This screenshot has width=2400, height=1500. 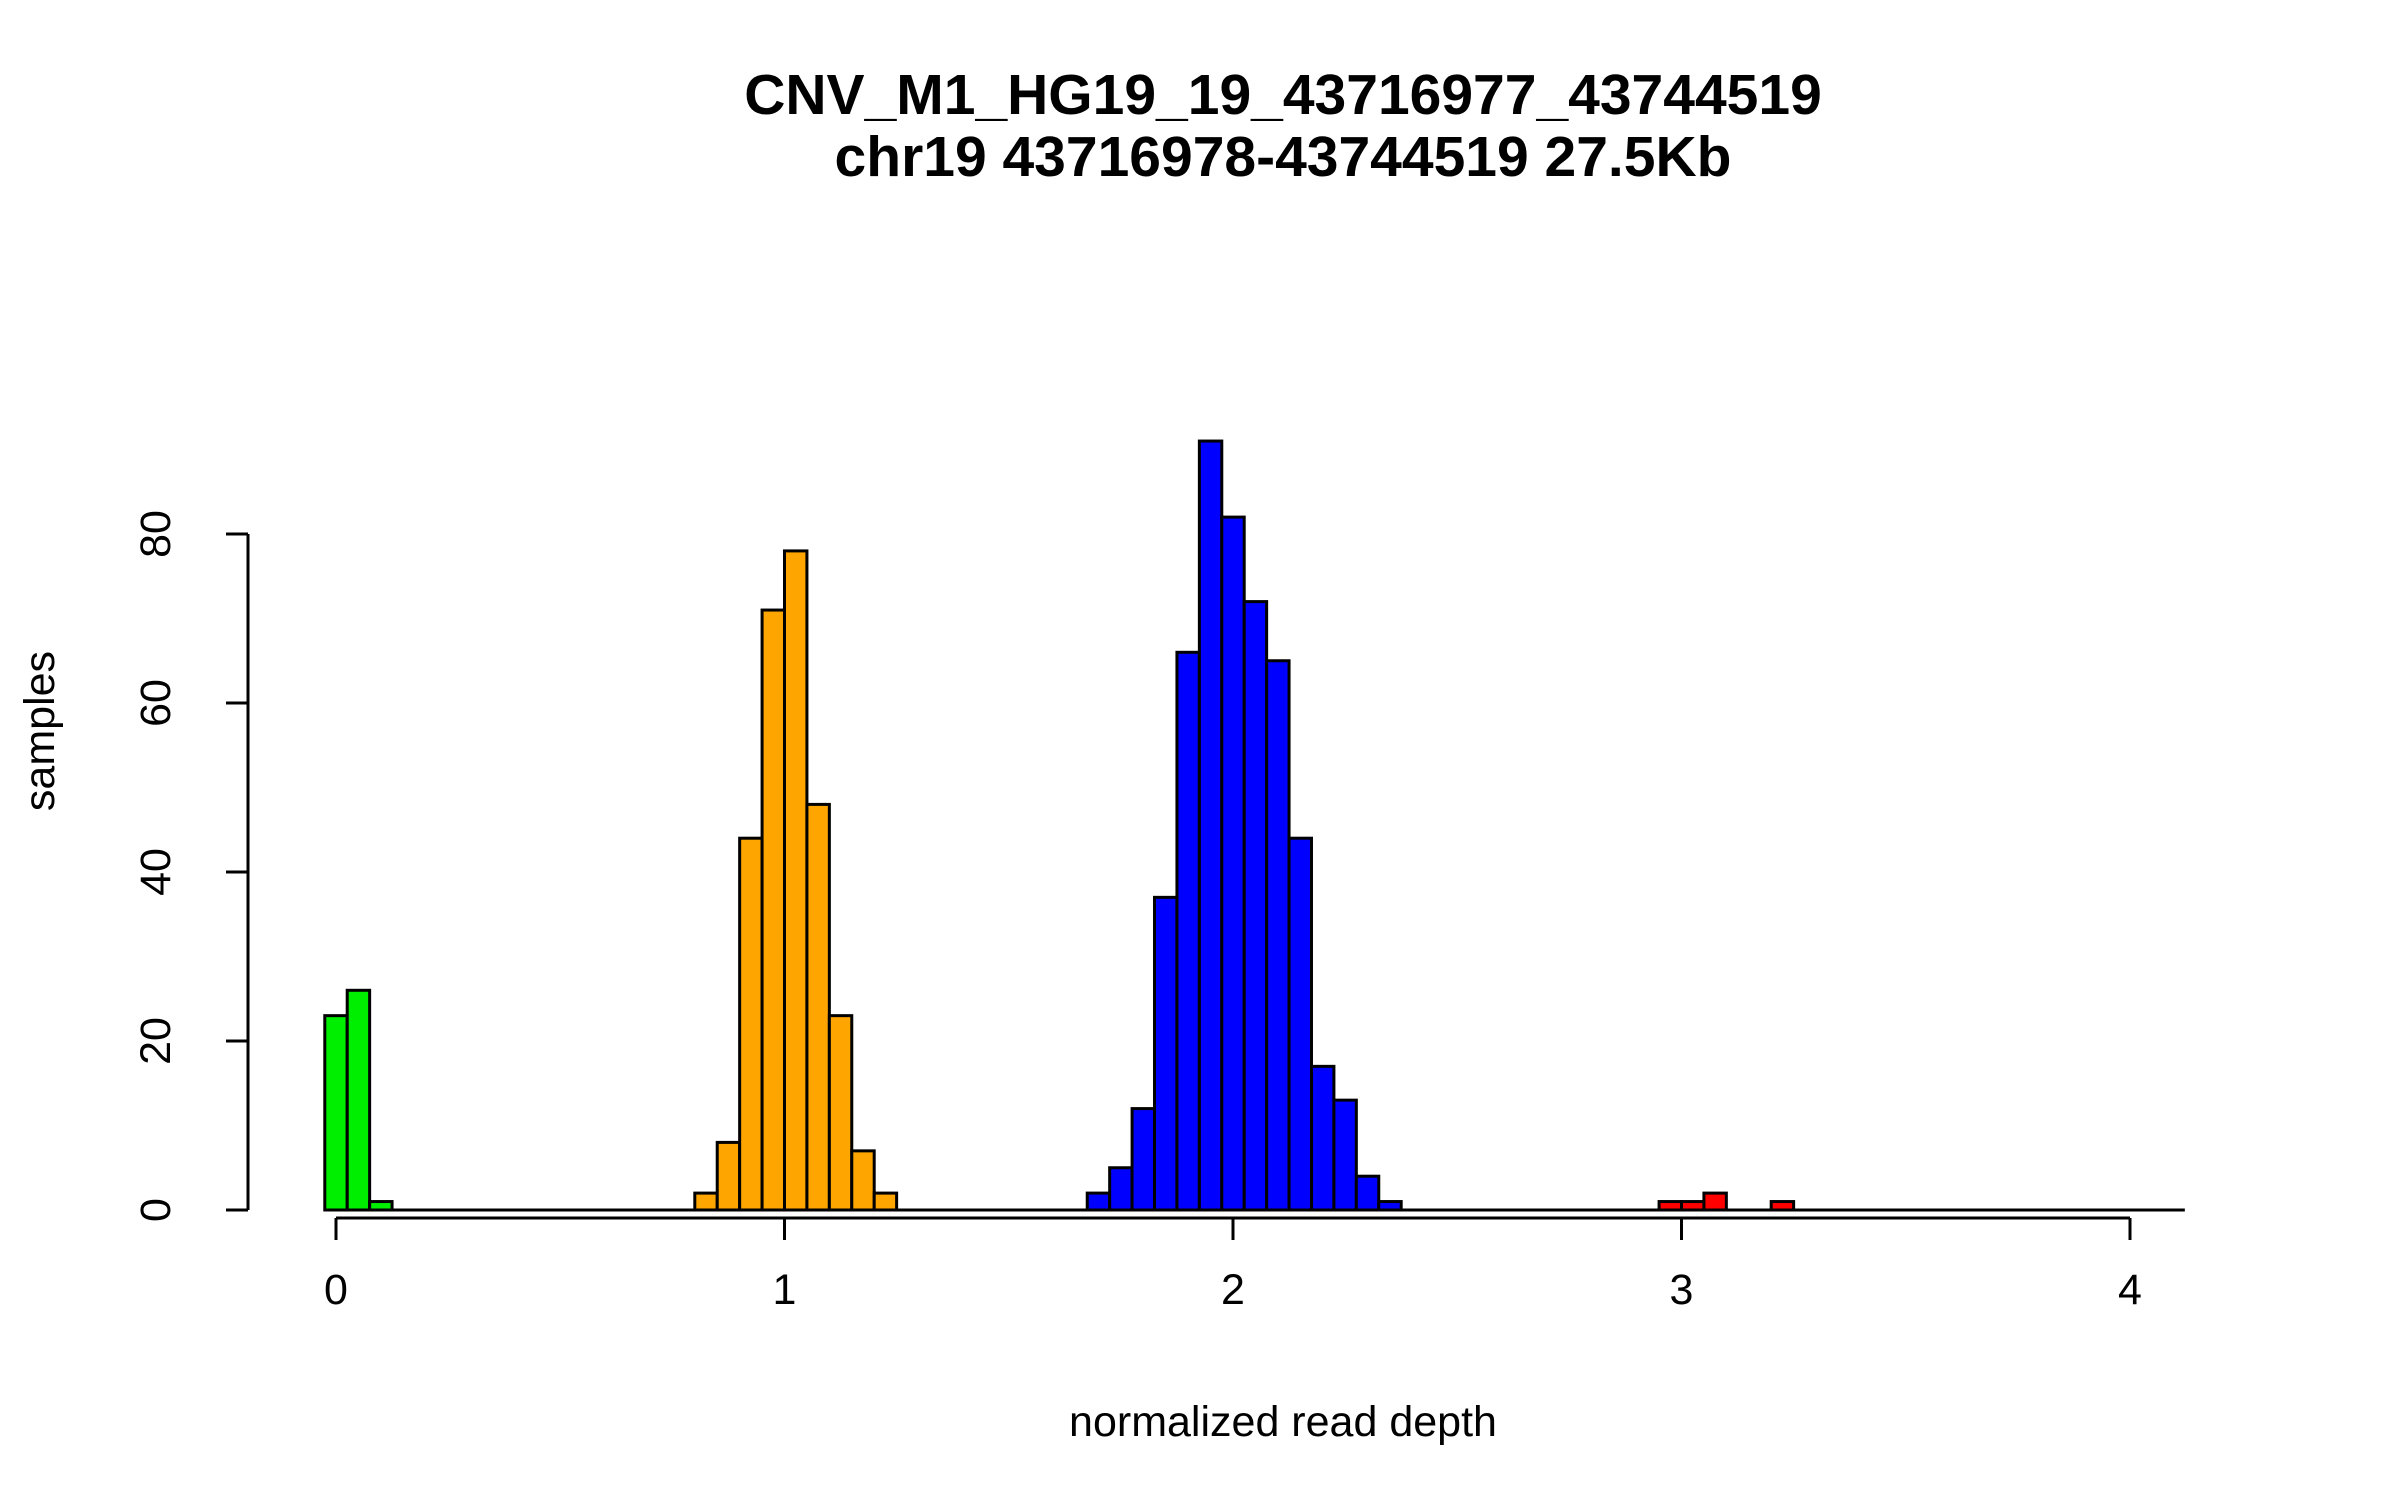 I want to click on x-tick-label-2: 2, so click(x=1233, y=1290).